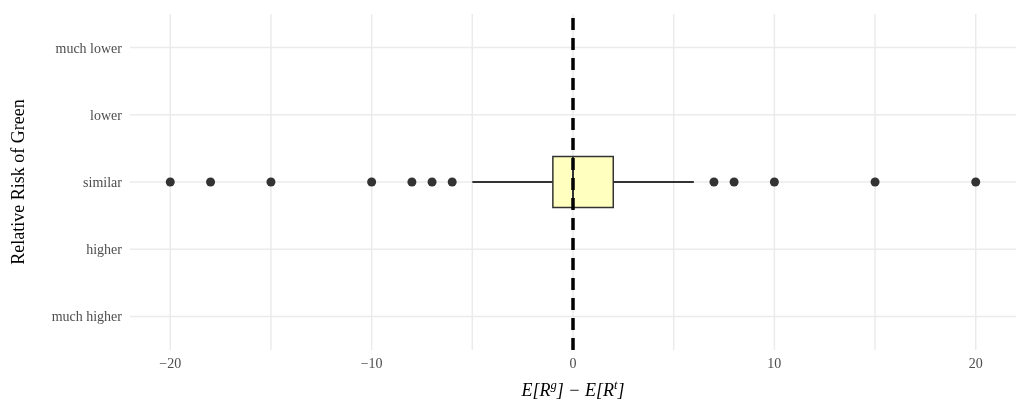 Image resolution: width=1026 pixels, height=401 pixels. Describe the element at coordinates (103, 182) in the screenshot. I see `y-tick-label: similar` at that location.